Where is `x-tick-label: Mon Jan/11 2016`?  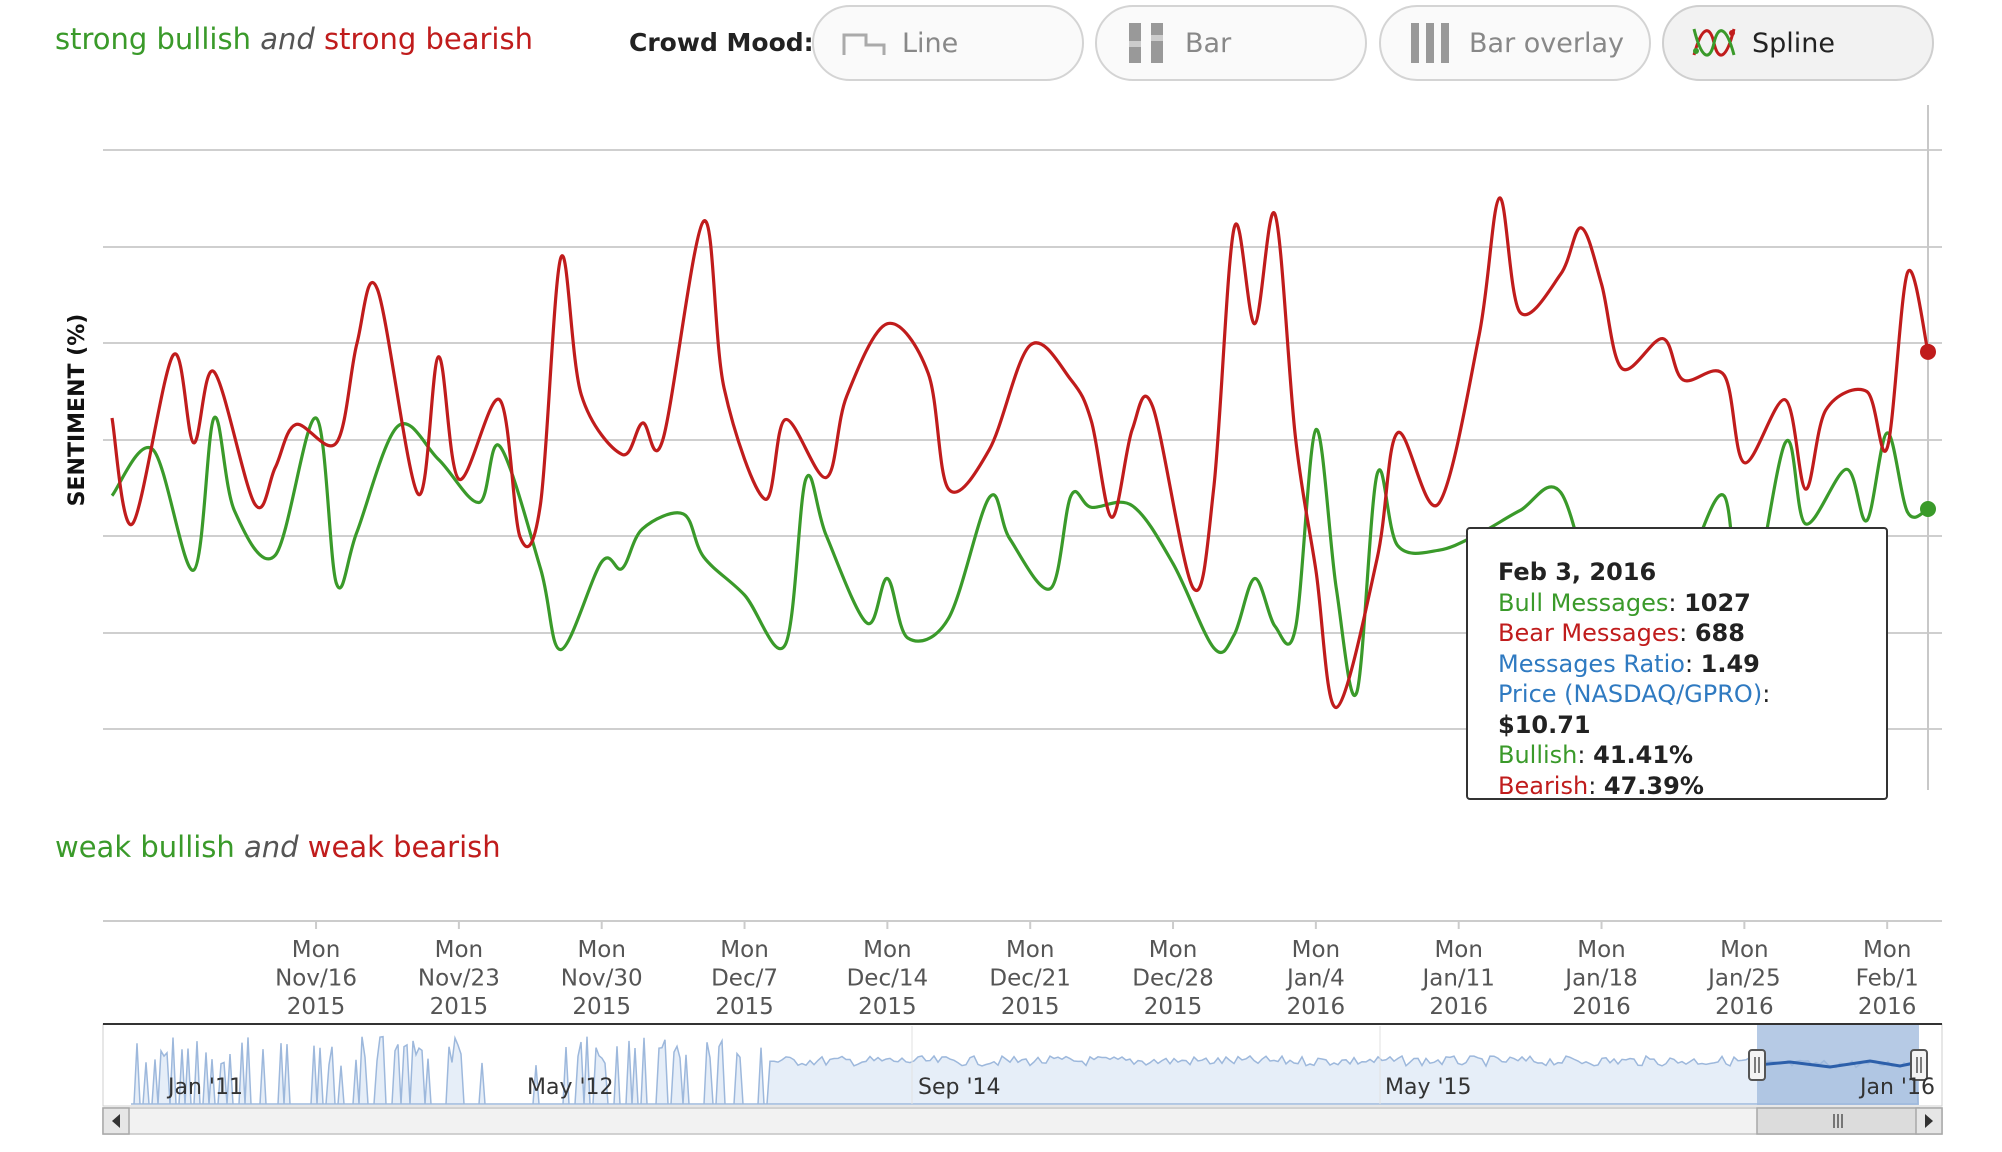 x-tick-label: Mon Jan/11 2016 is located at coordinates (1457, 978).